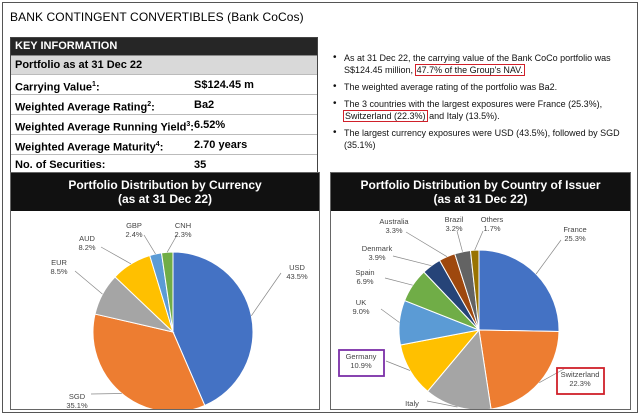 Image resolution: width=640 pixels, height=415 pixels. What do you see at coordinates (398, 365) in the screenshot?
I see `leader-line-germany` at bounding box center [398, 365].